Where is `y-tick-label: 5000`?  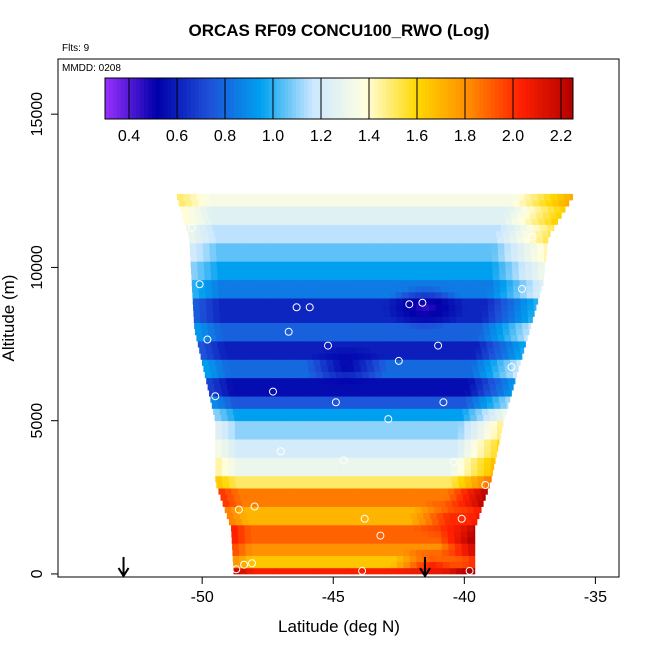
y-tick-label: 5000 is located at coordinates (37, 421).